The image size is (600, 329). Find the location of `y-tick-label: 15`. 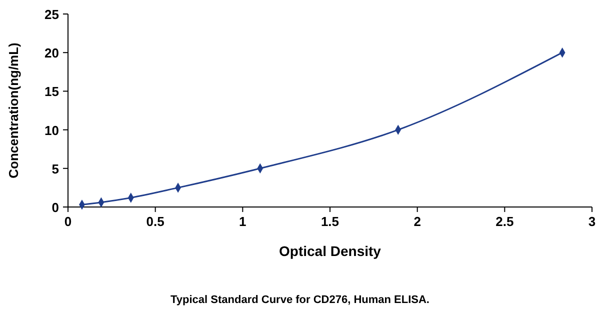

y-tick-label: 15 is located at coordinates (51, 92).